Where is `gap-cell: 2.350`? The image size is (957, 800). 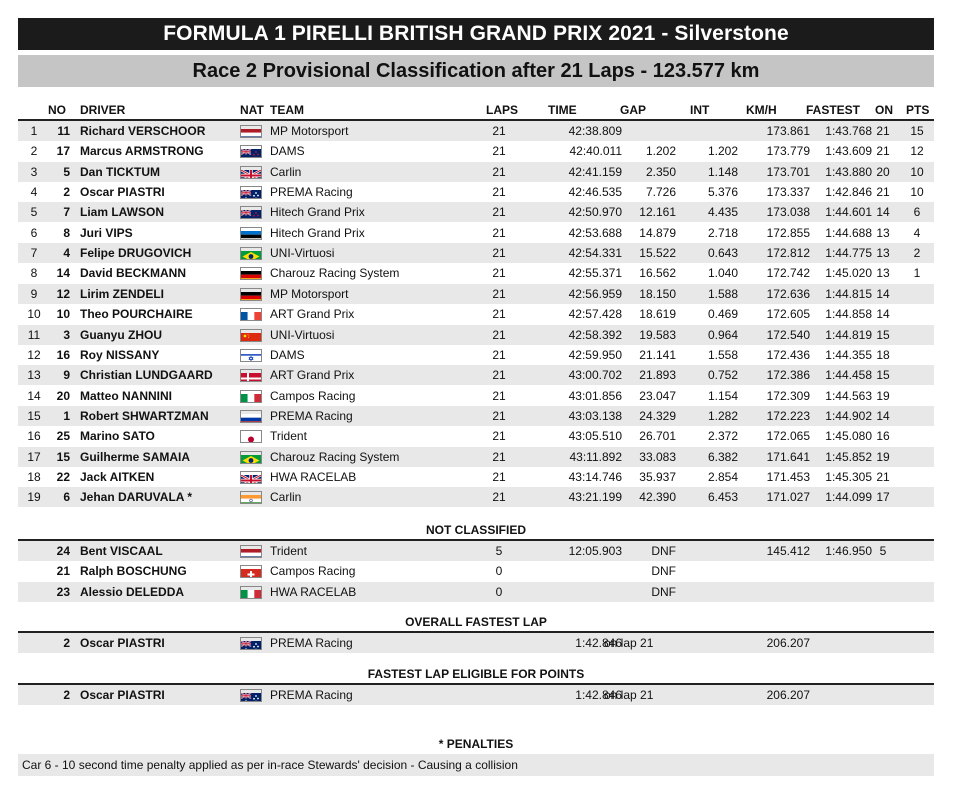
gap-cell: 2.350 is located at coordinates (660, 171).